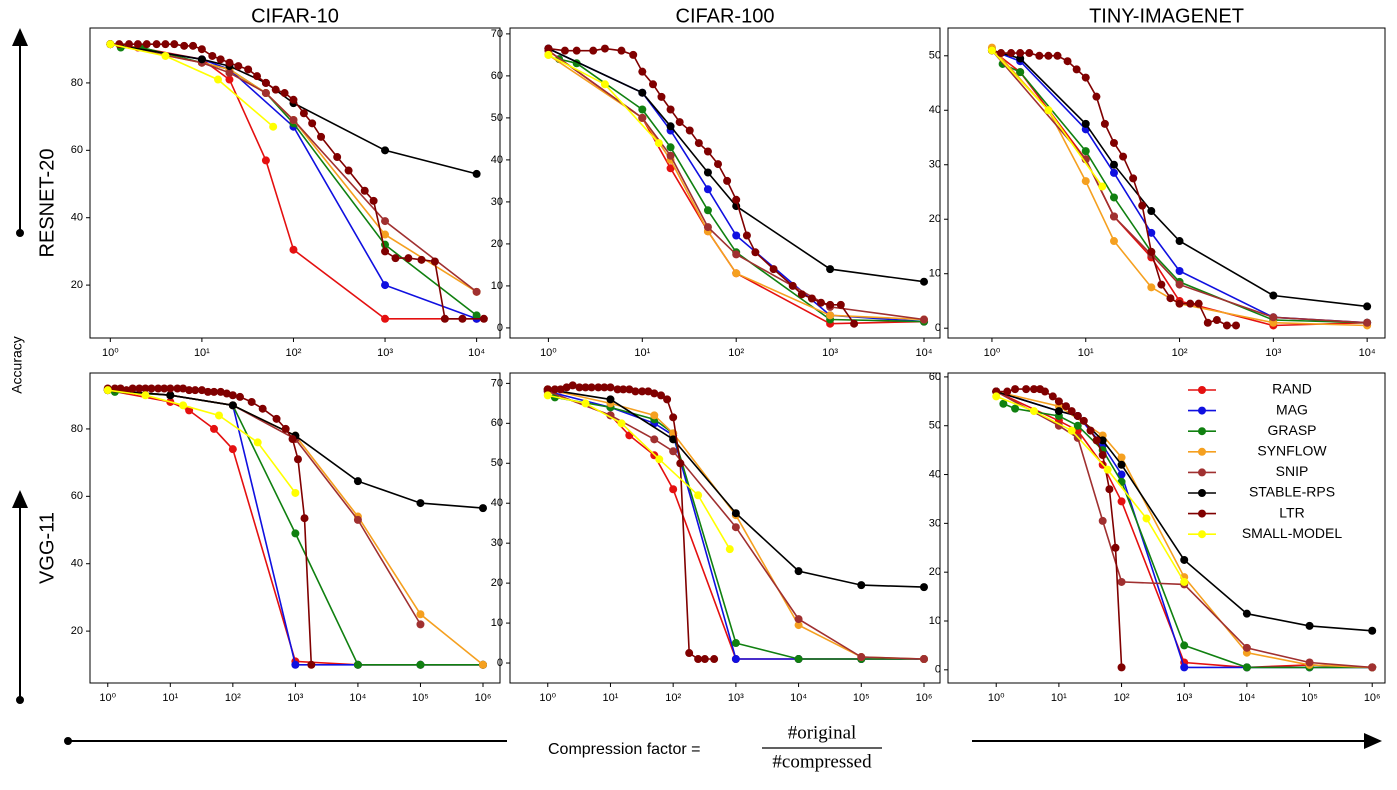 The height and width of the screenshot is (790, 1397). I want to click on panel-title: TINY-IMAGENET, so click(1166, 16).